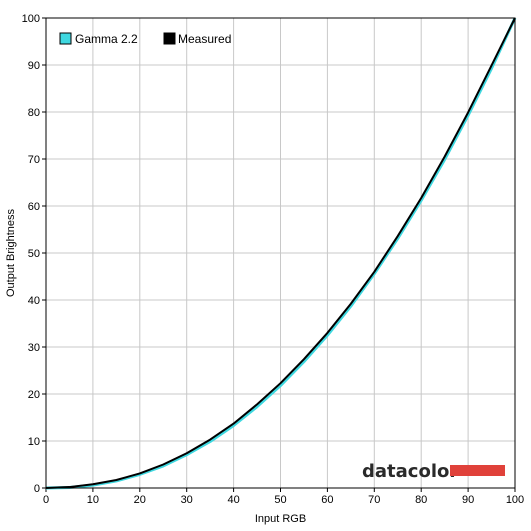  Describe the element at coordinates (106, 39) in the screenshot. I see `legend-label-gamma: Gamma 2.2` at that location.